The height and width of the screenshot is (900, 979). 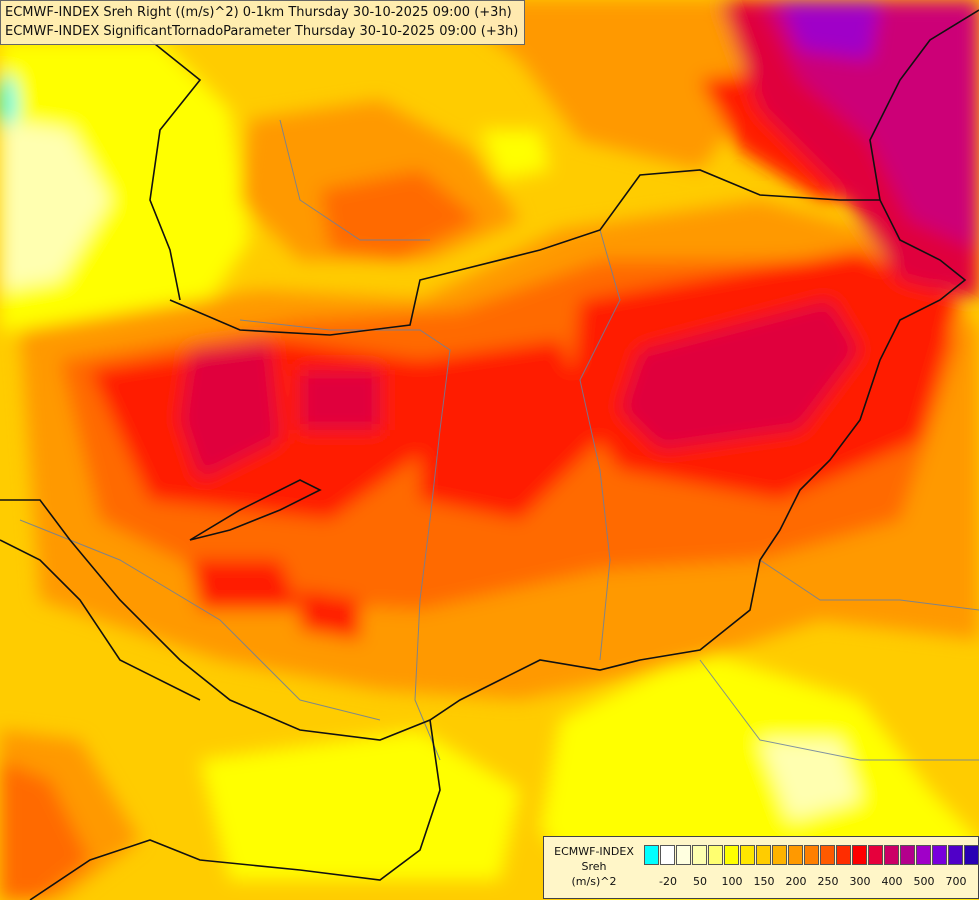 What do you see at coordinates (175, 170) in the screenshot?
I see `border-north` at bounding box center [175, 170].